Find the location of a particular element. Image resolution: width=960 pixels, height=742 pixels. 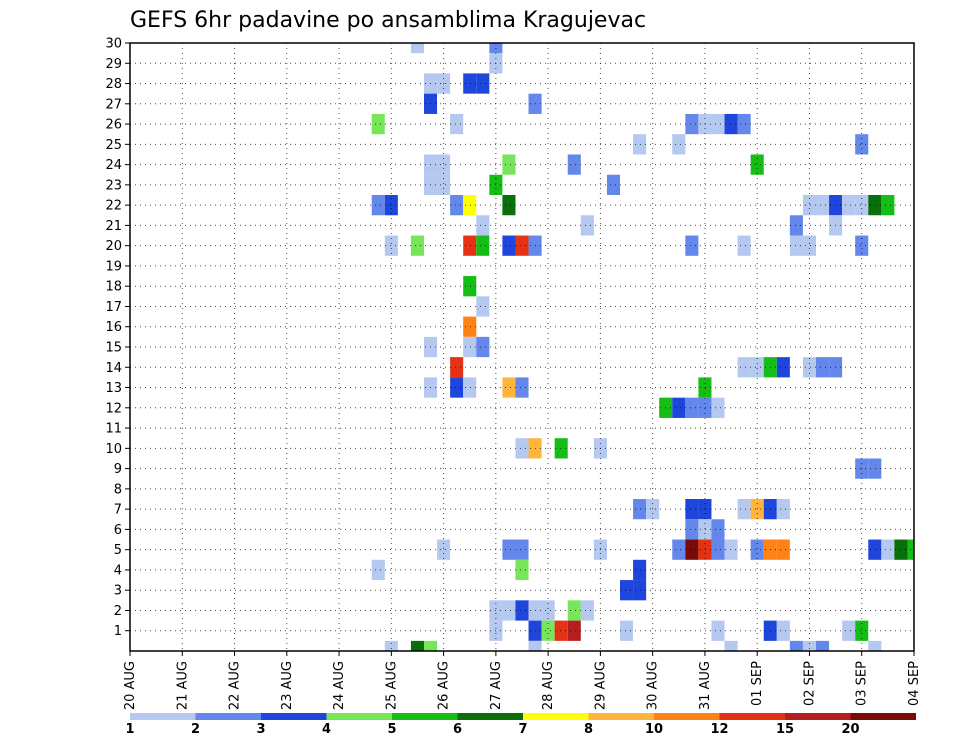

colorbar-label: 15 is located at coordinates (785, 729).